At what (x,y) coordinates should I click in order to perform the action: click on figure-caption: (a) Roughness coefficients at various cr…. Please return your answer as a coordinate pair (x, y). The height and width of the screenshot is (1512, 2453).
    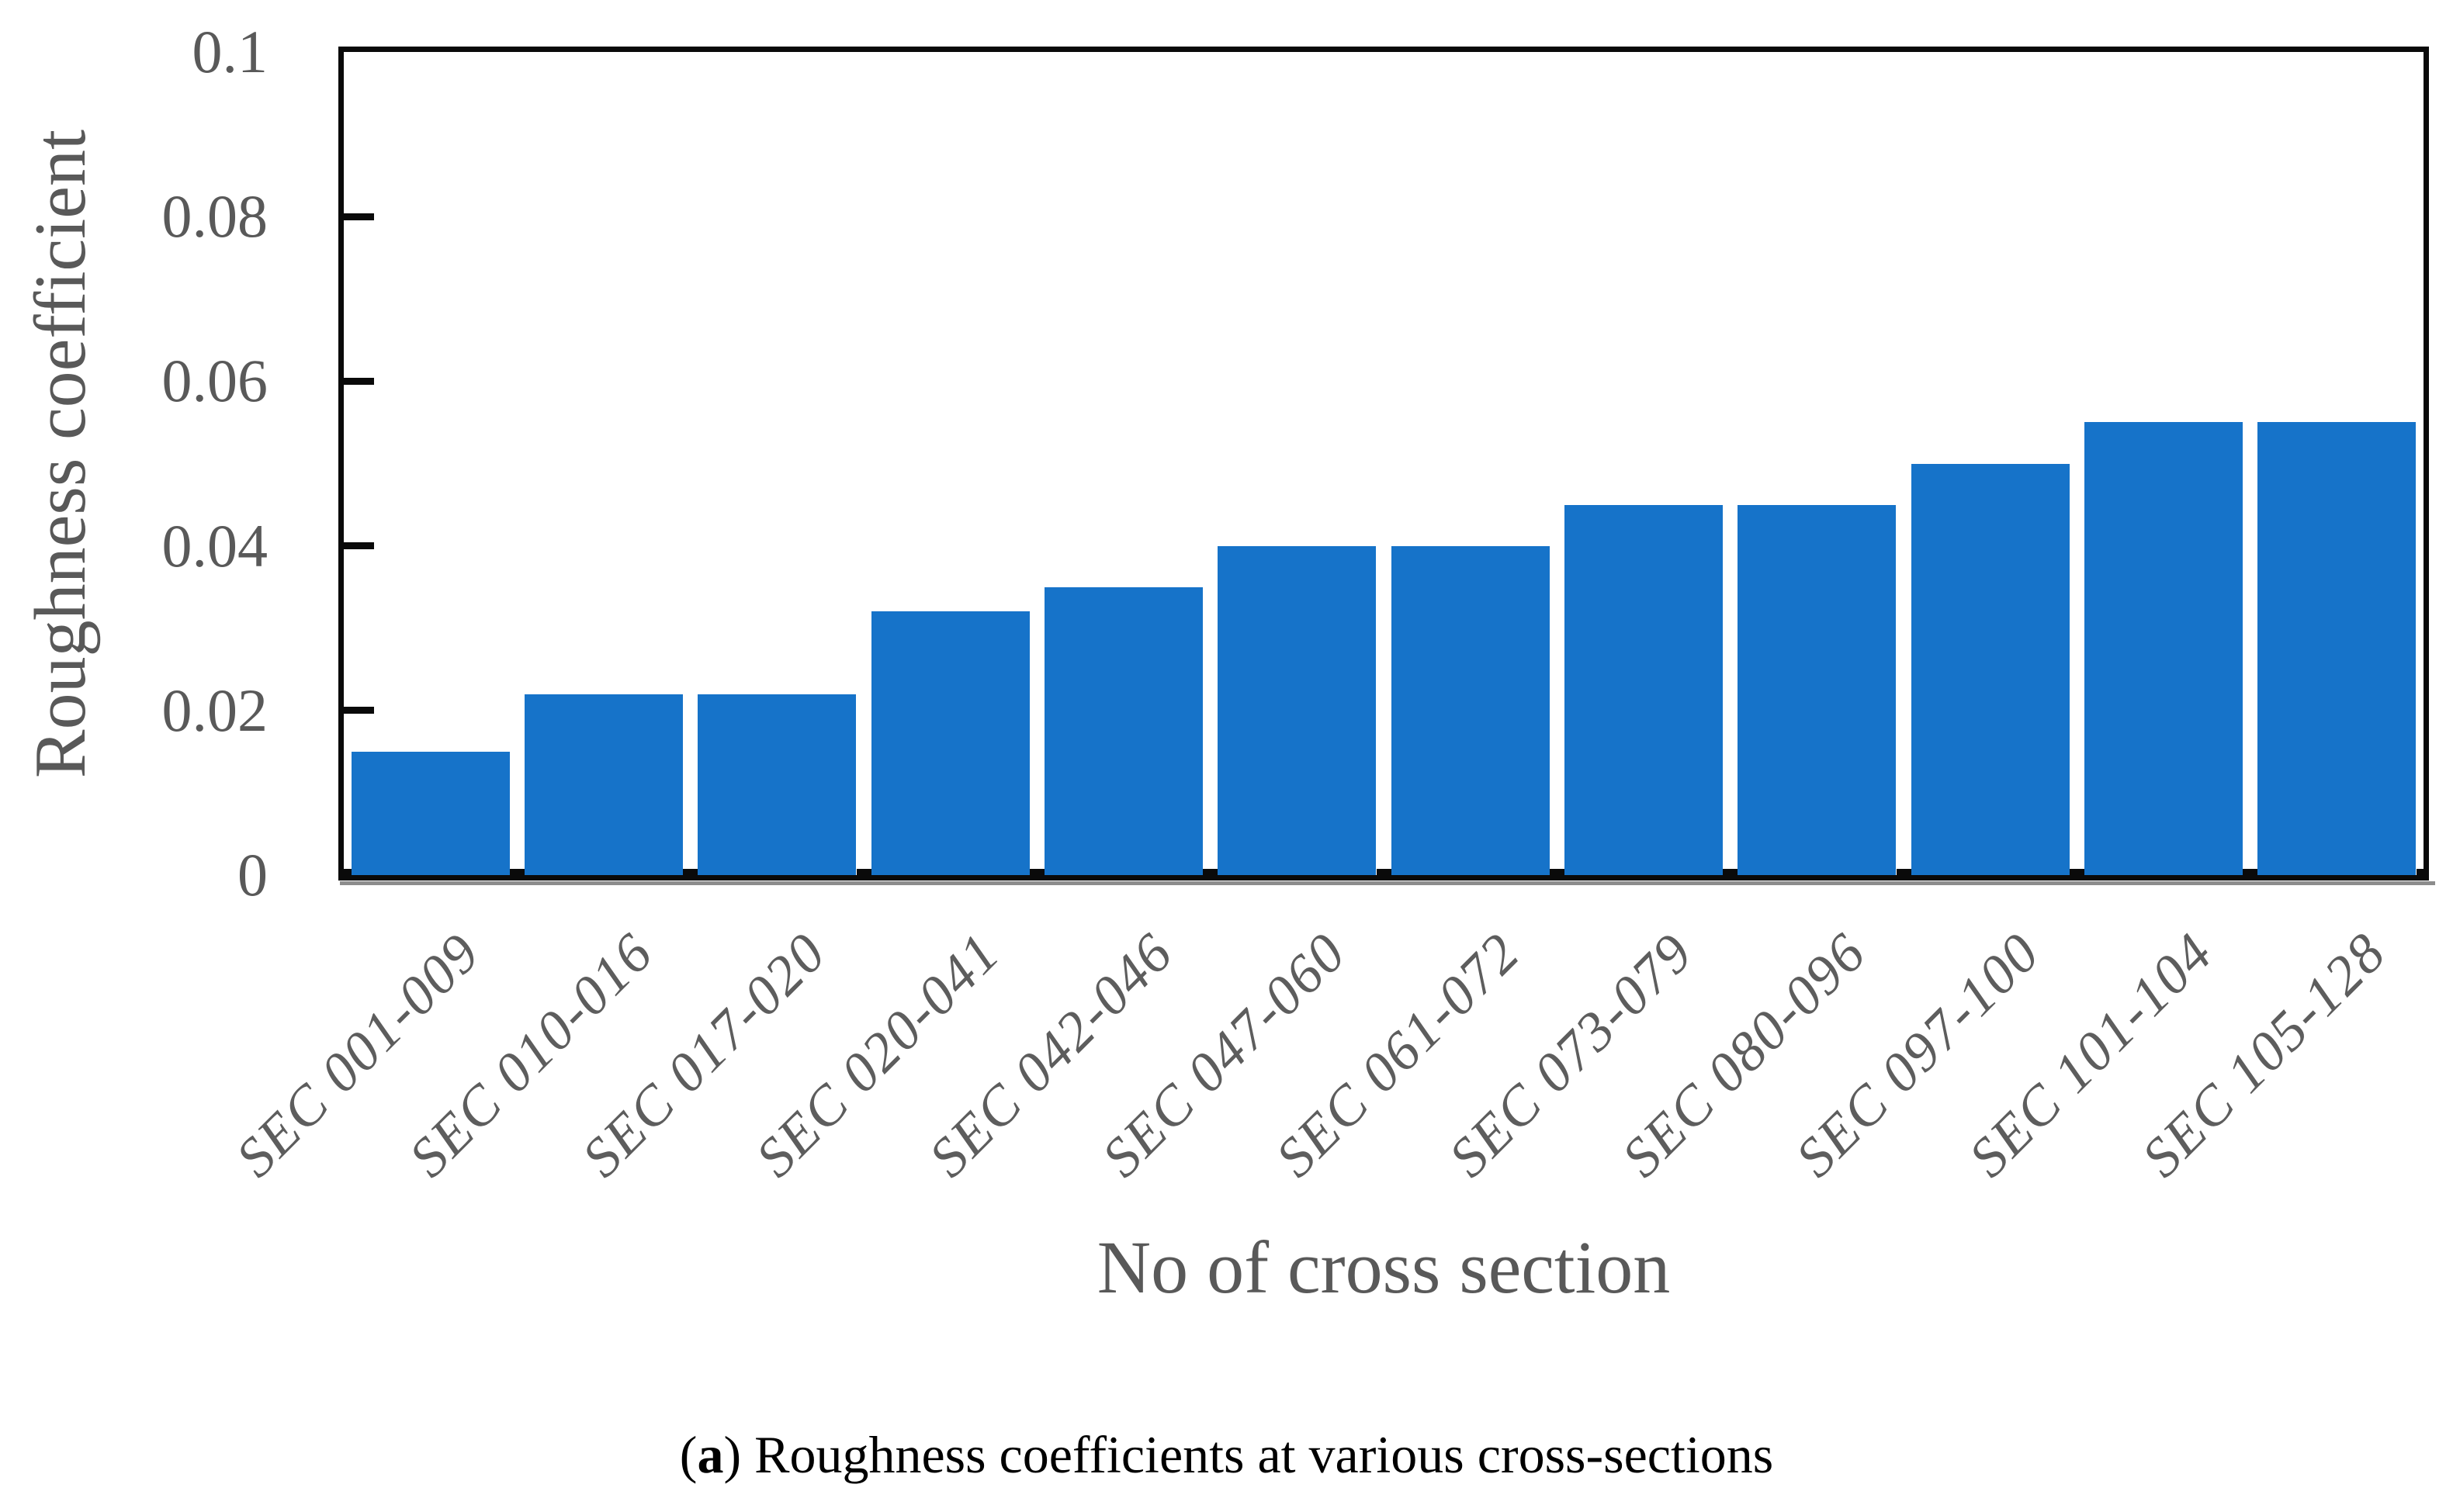
    Looking at the image, I should click on (1226, 1455).